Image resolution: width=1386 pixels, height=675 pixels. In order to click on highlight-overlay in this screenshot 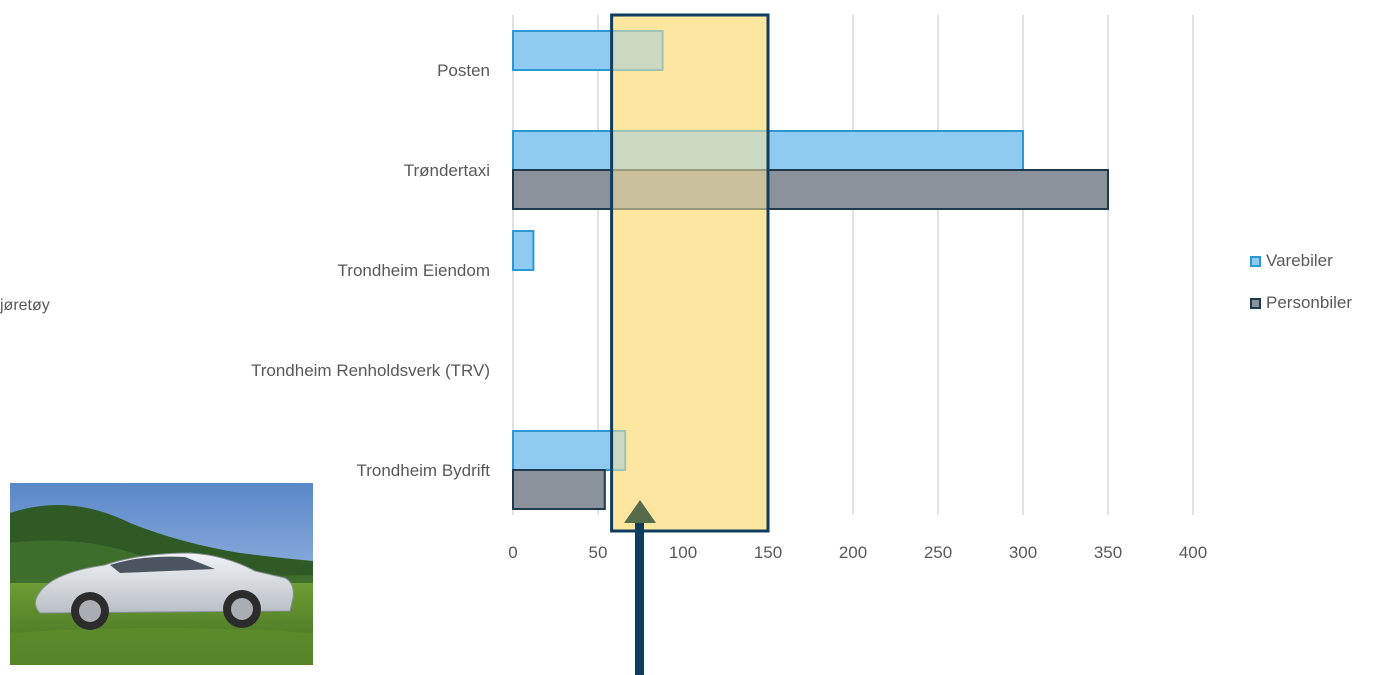, I will do `click(690, 273)`.